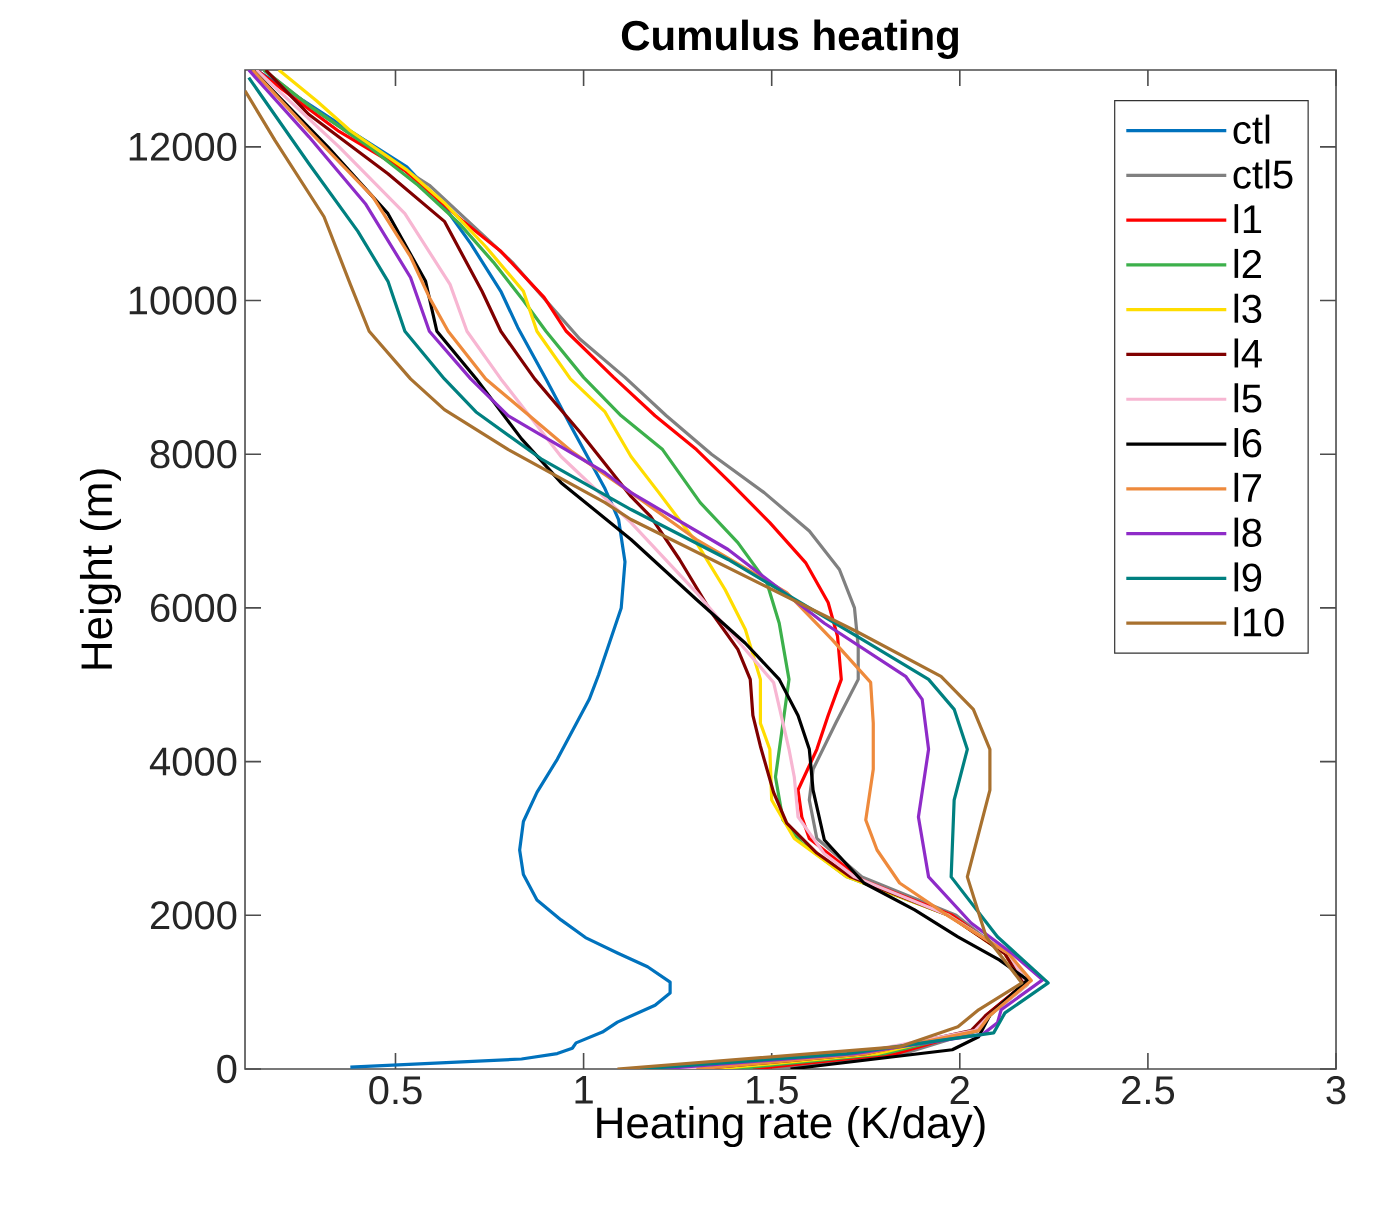 The height and width of the screenshot is (1213, 1374). Describe the element at coordinates (1248, 577) in the screenshot. I see `legend-label: l9` at that location.